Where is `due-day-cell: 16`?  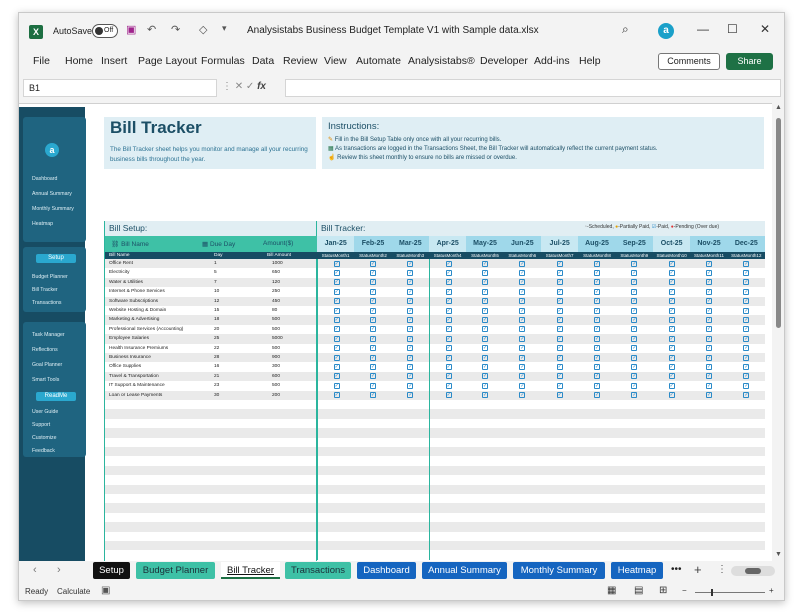 due-day-cell: 16 is located at coordinates (217, 367).